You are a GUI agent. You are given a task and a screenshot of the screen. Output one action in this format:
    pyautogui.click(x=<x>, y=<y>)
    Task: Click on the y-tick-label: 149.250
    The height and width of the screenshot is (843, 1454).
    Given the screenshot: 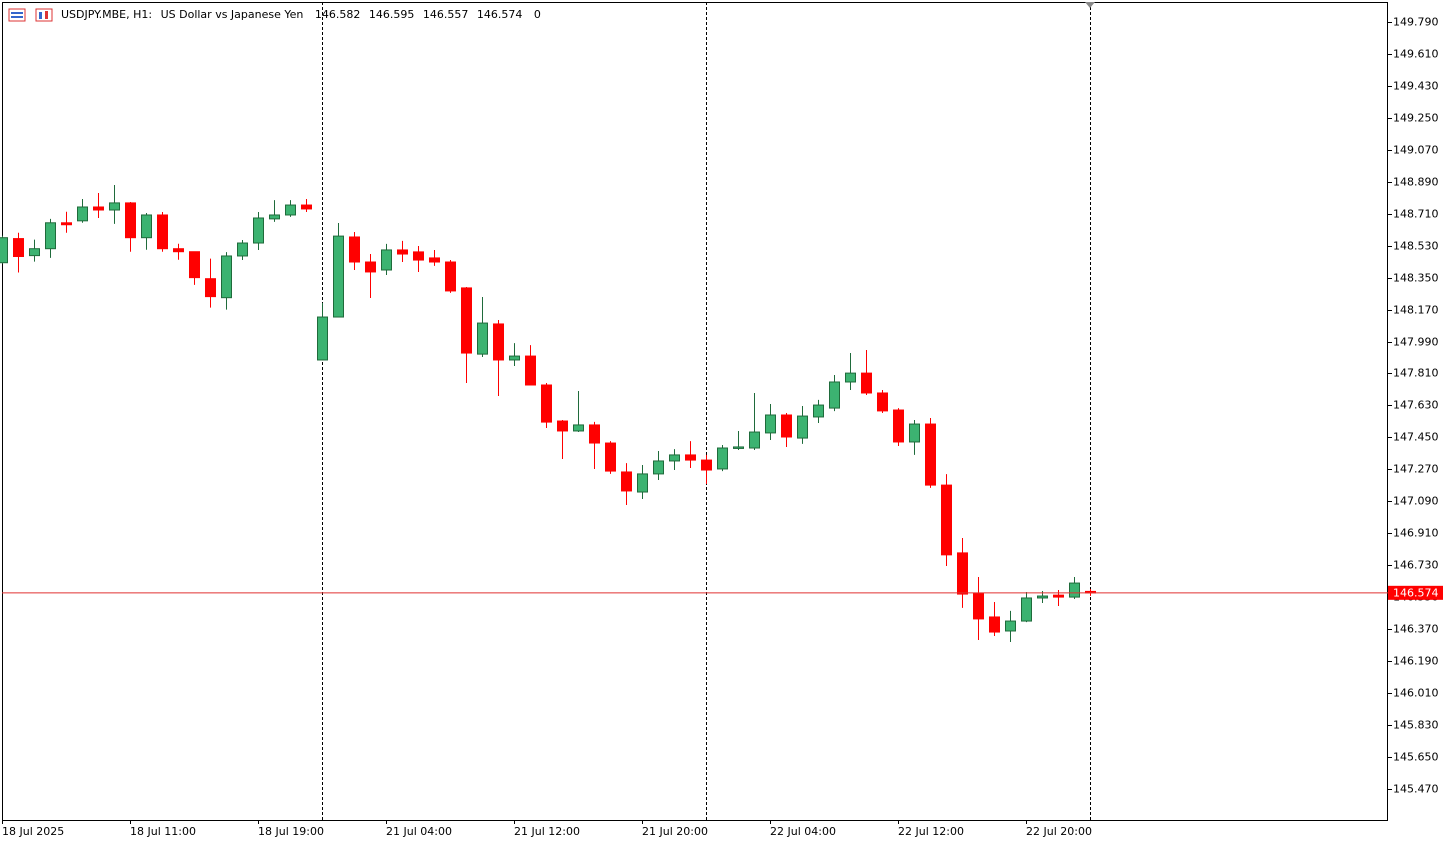 What is the action you would take?
    pyautogui.click(x=1416, y=118)
    